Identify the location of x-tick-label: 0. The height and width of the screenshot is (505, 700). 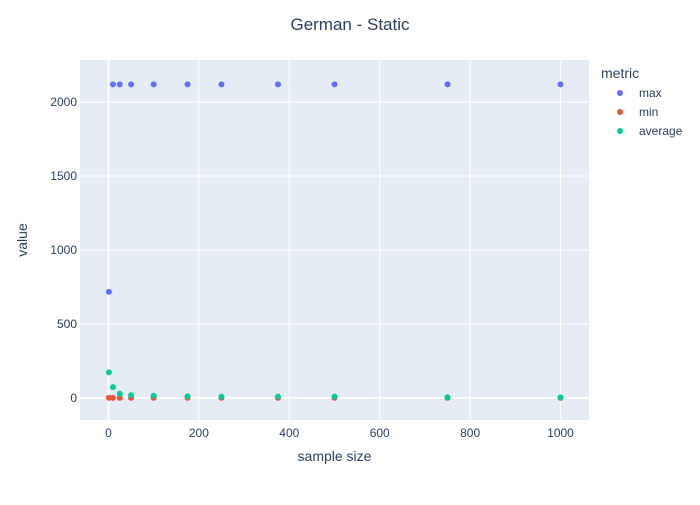
(108, 433).